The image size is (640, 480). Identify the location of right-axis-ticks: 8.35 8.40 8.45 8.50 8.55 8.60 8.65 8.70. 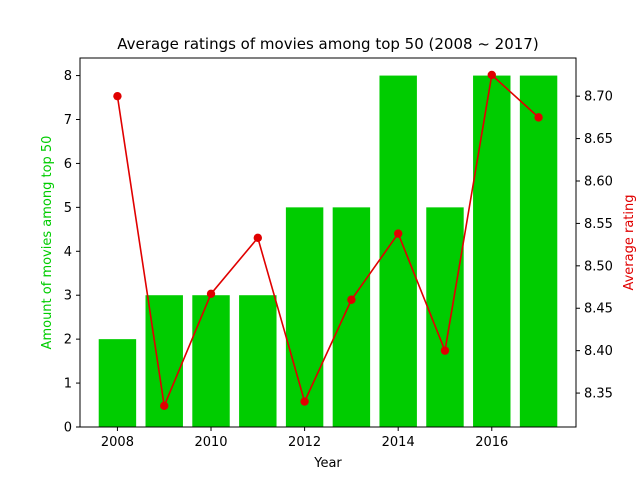
(594, 246).